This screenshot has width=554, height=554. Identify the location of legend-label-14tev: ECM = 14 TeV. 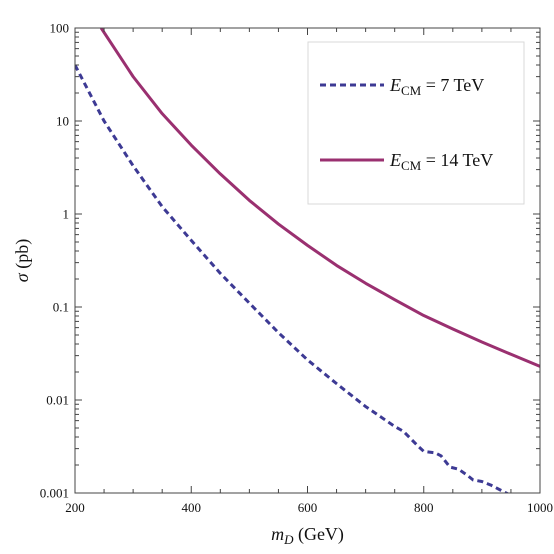
(441, 161).